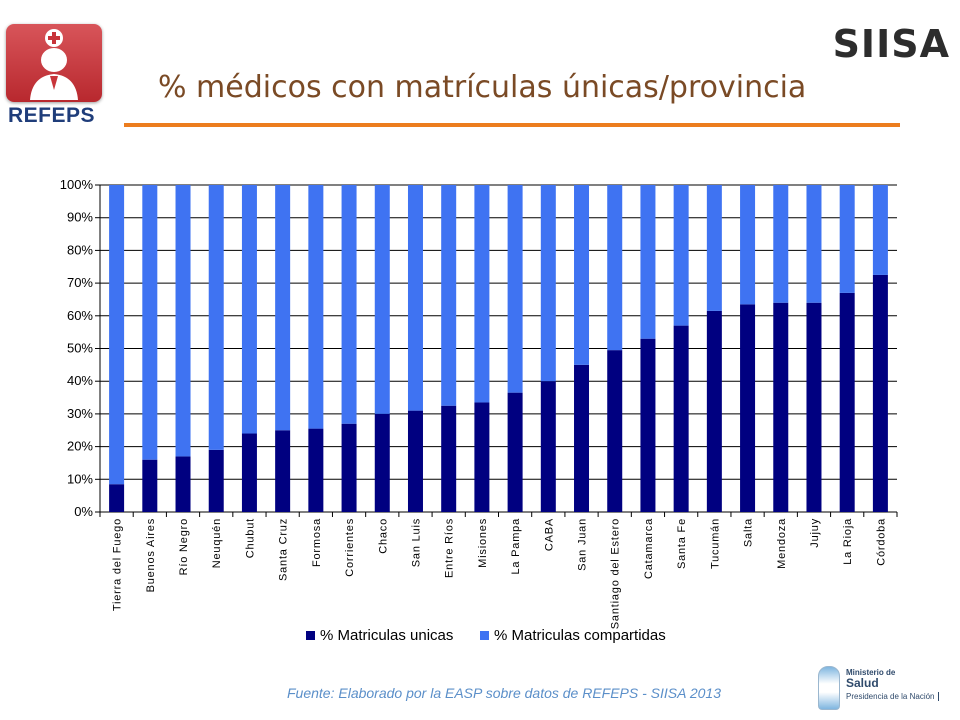  What do you see at coordinates (516, 546) in the screenshot?
I see `x-tick-label: La Pampa` at bounding box center [516, 546].